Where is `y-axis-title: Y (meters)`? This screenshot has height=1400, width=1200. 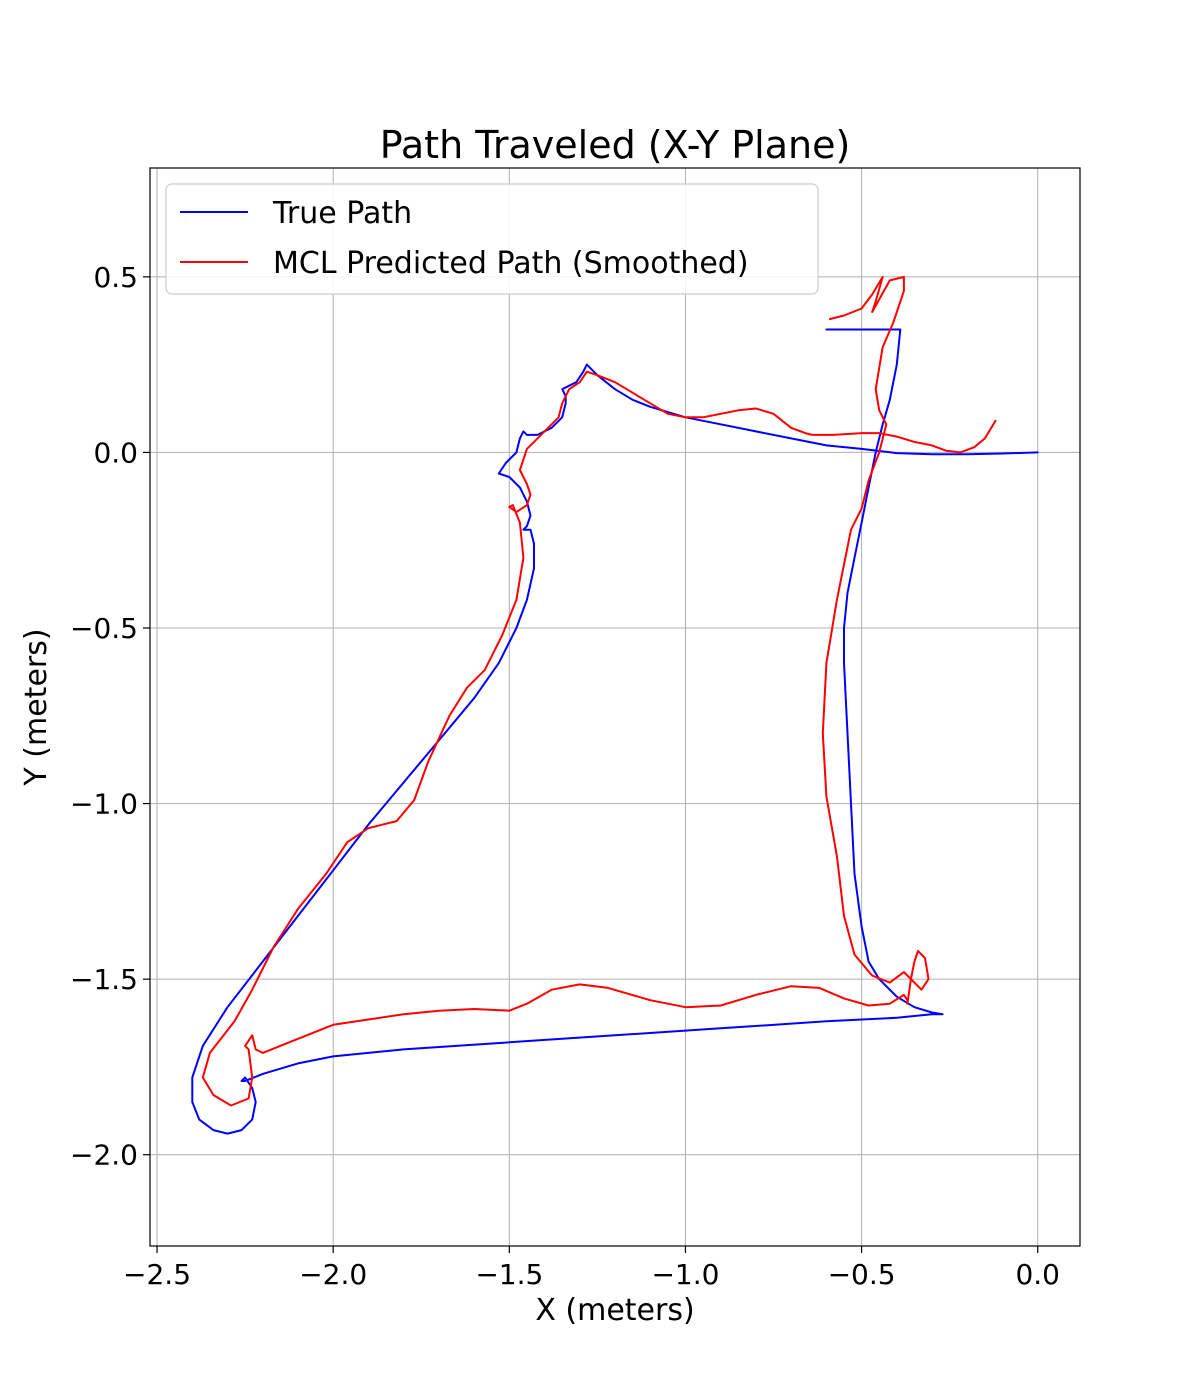 y-axis-title: Y (meters) is located at coordinates (36, 707).